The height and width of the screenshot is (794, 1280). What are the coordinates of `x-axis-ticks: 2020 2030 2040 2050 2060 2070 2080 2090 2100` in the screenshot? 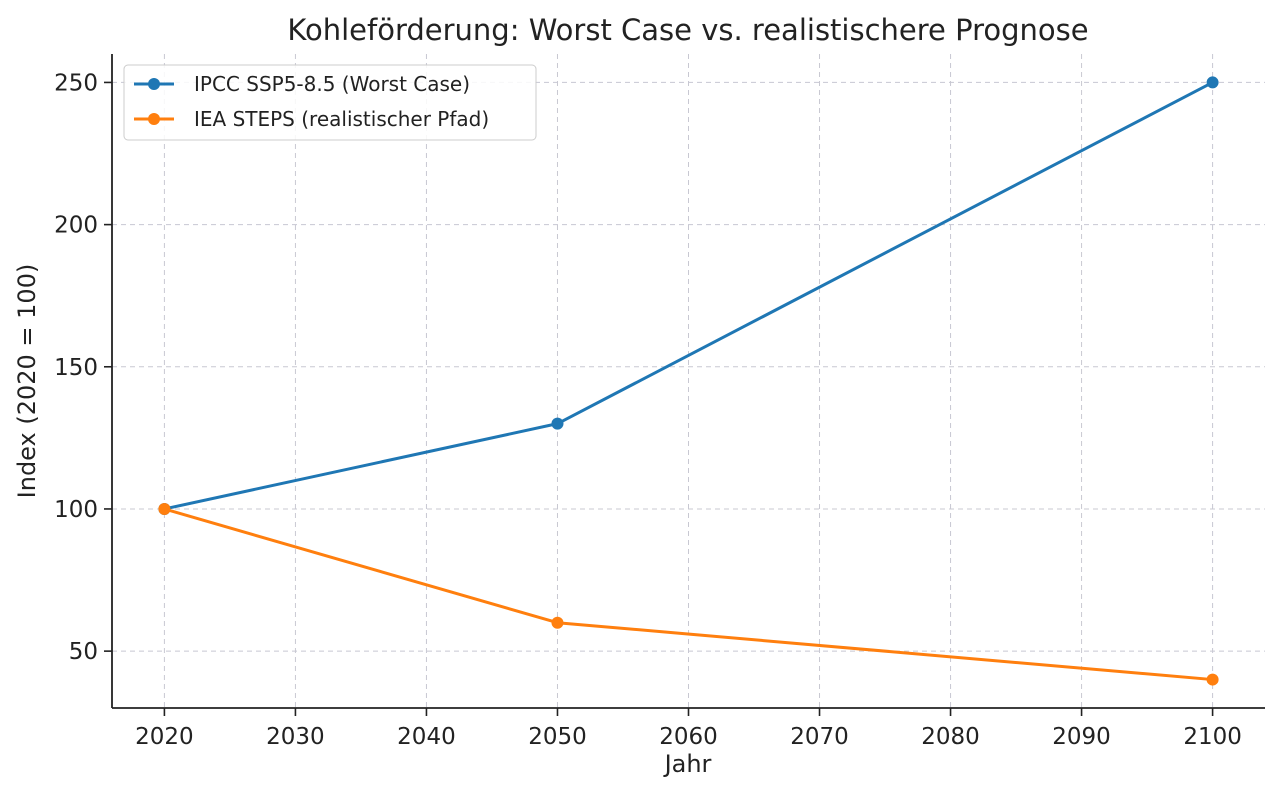 It's located at (688, 729).